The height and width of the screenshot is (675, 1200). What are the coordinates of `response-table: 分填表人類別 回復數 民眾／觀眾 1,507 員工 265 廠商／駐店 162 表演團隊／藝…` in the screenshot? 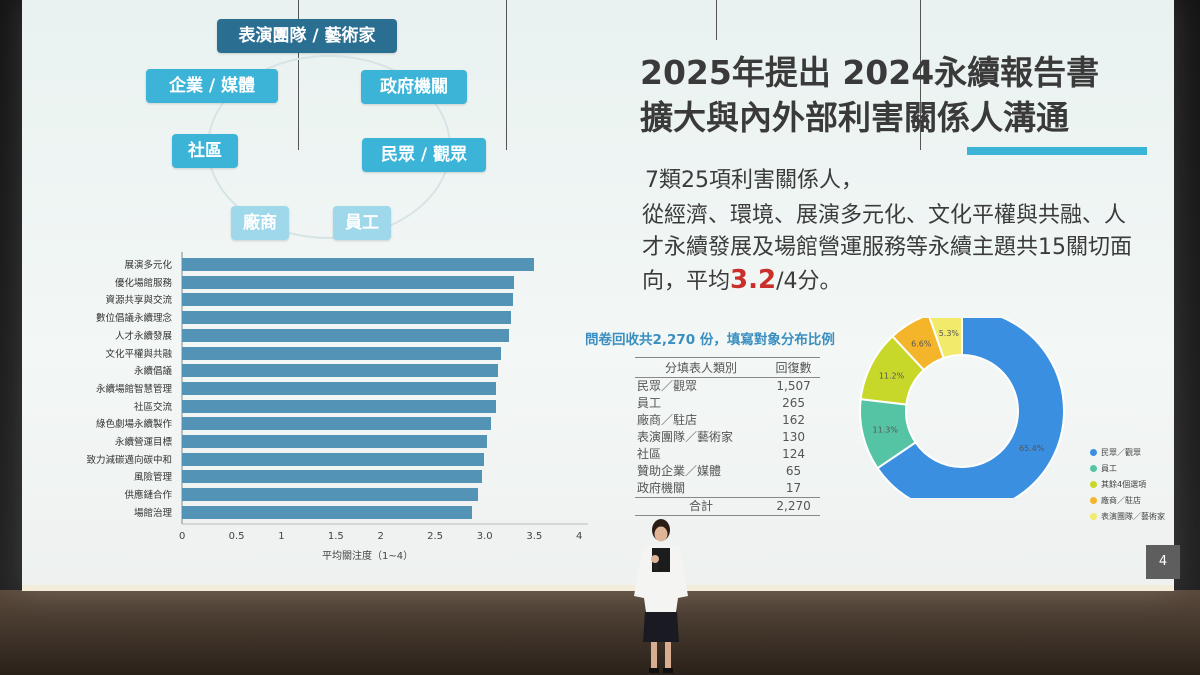 It's located at (727, 436).